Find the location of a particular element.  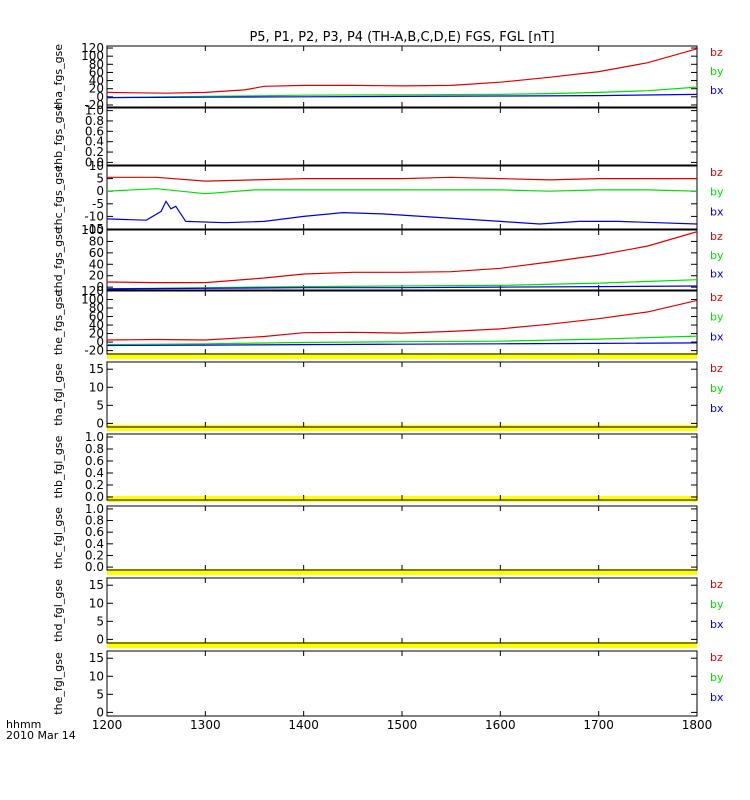

y-tick-label: 0.4 is located at coordinates (94, 473).